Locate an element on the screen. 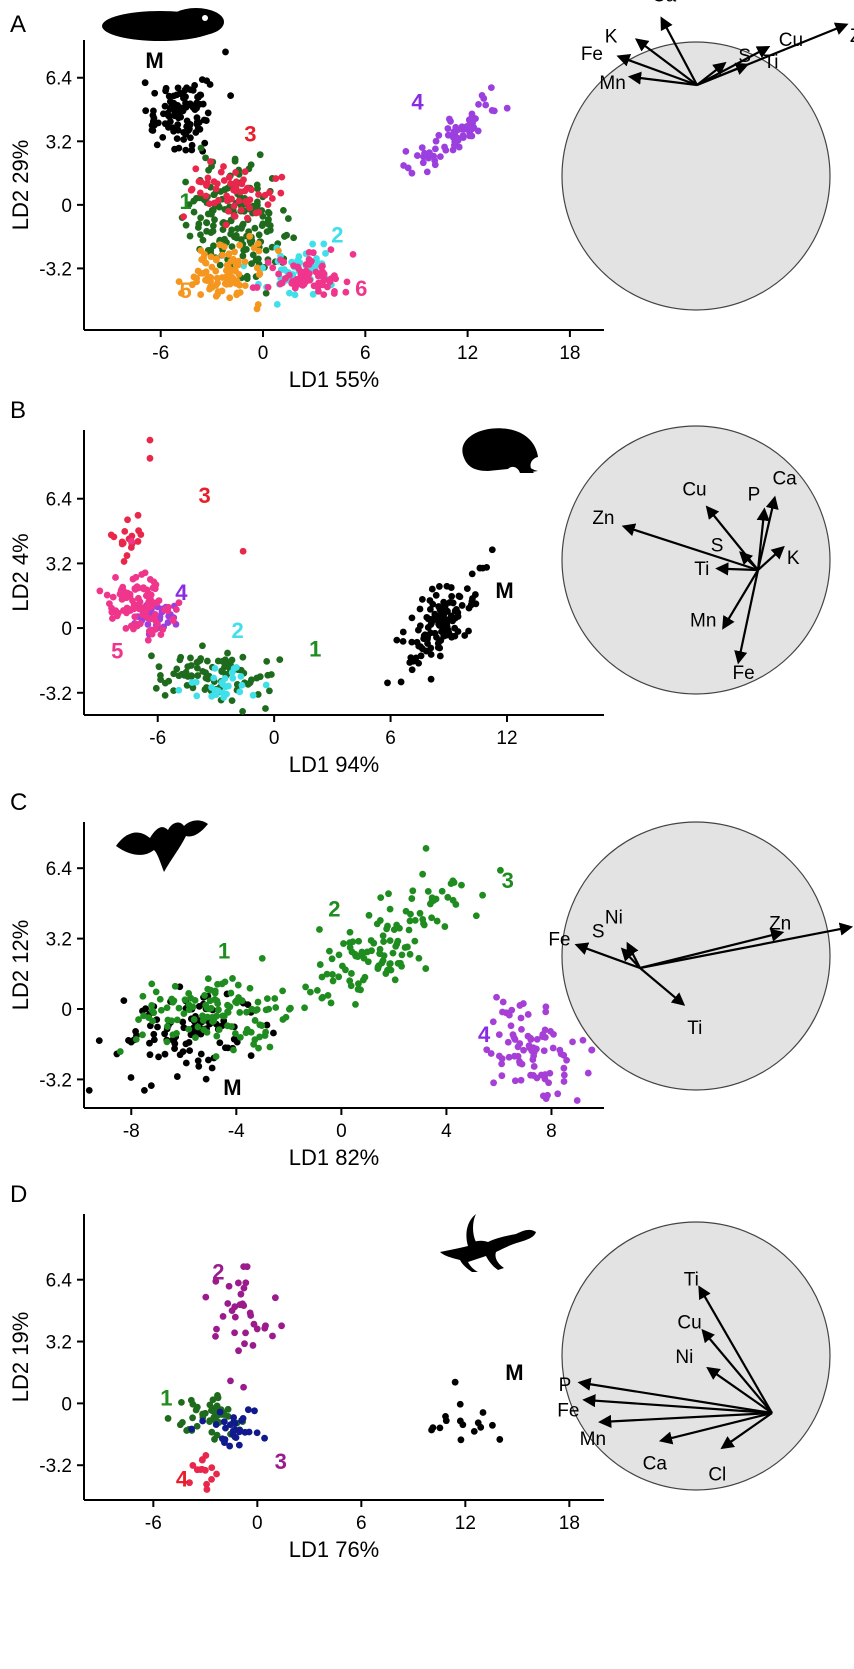 The image size is (854, 1669). loading-circle: FeSNiZnCuTi is located at coordinates (701, 956).